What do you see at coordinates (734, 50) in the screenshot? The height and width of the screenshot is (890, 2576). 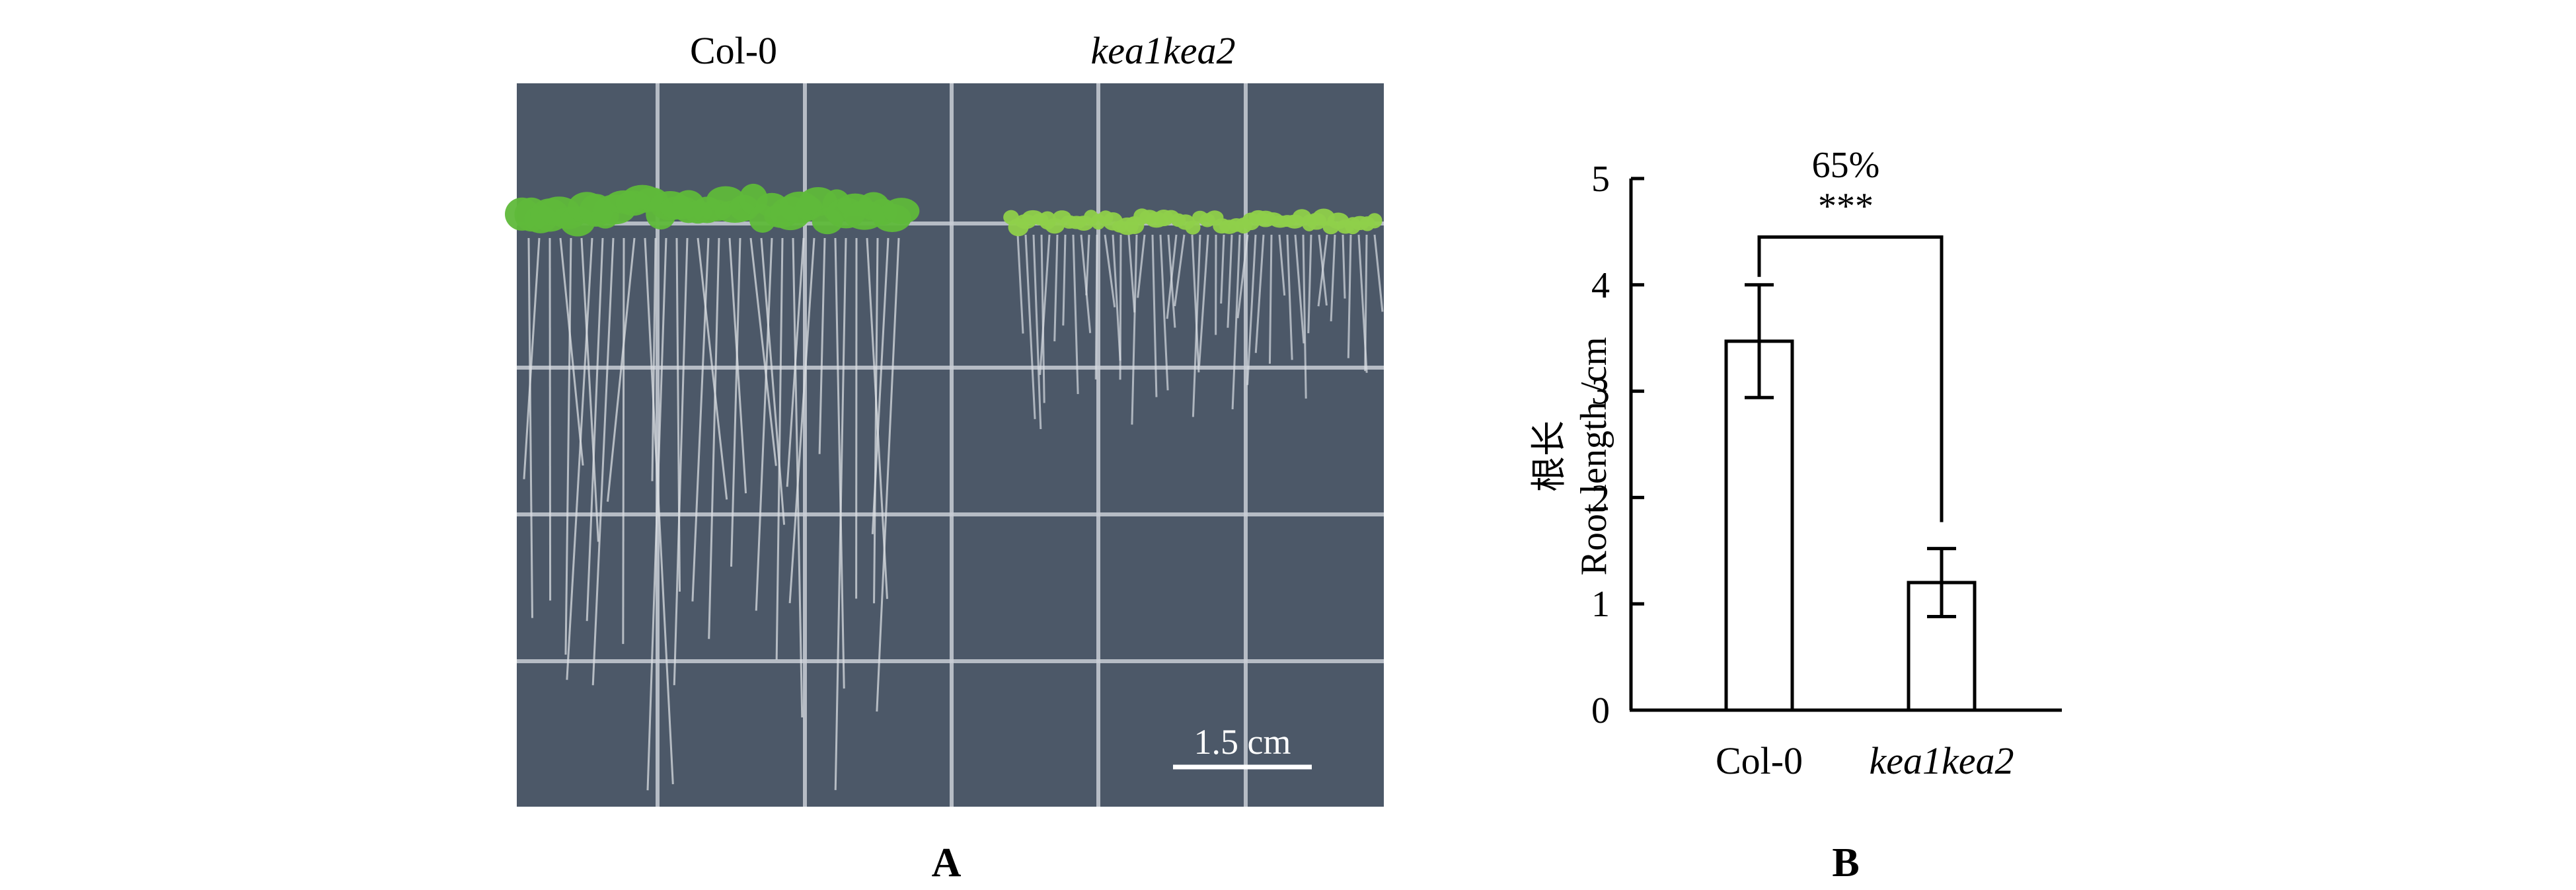 I see `col0-label: Col-0` at bounding box center [734, 50].